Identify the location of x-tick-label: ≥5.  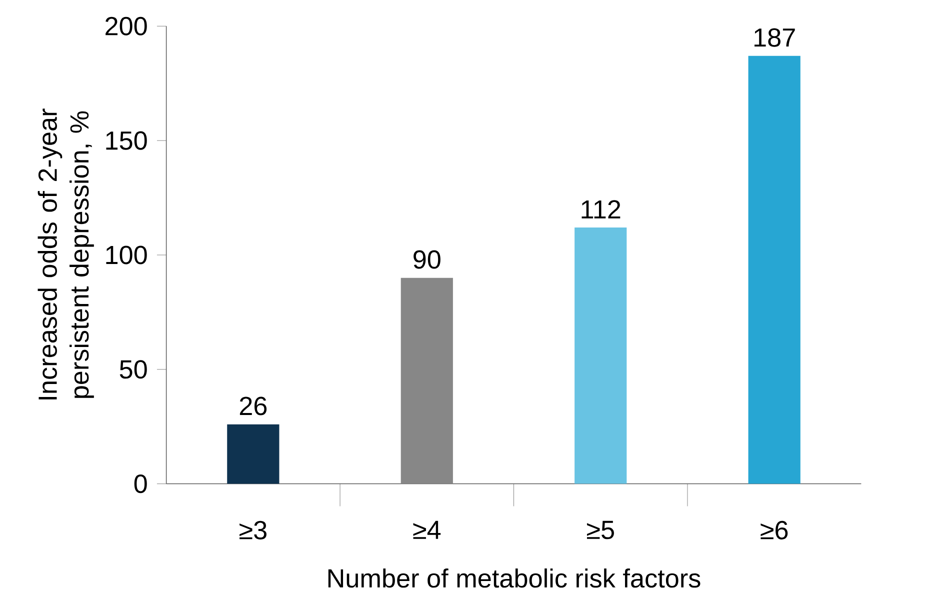
(600, 529).